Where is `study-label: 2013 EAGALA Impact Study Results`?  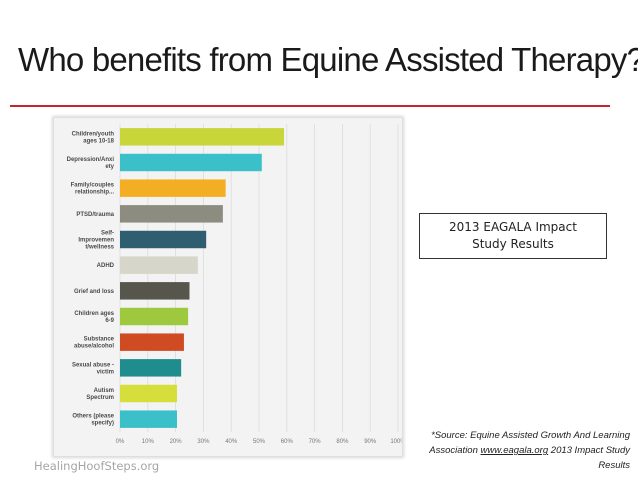 study-label: 2013 EAGALA Impact Study Results is located at coordinates (513, 235).